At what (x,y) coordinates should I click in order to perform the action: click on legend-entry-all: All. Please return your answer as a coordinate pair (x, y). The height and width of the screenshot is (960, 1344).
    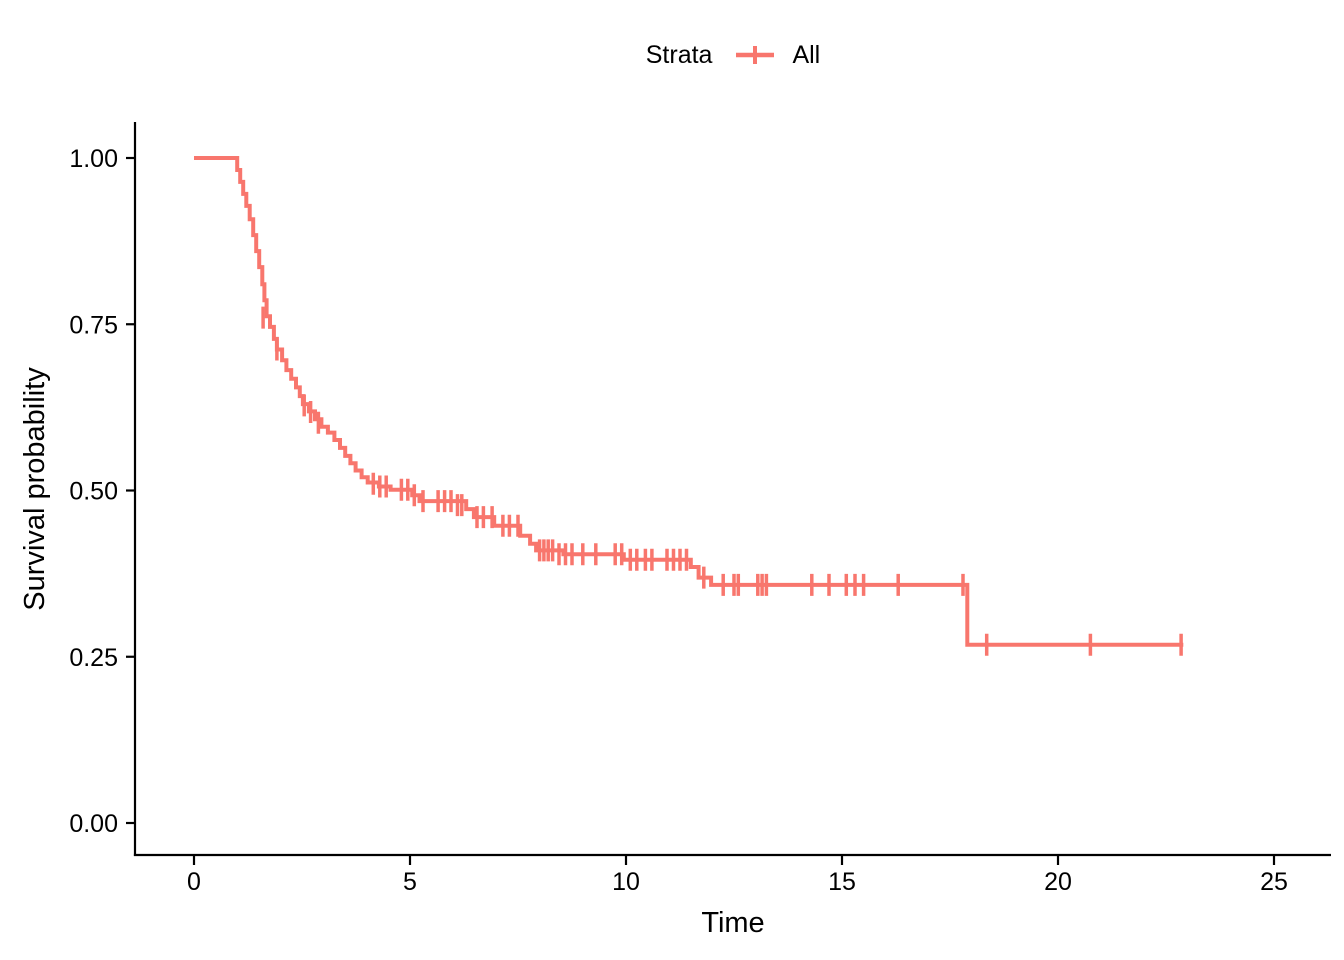
    Looking at the image, I should click on (806, 54).